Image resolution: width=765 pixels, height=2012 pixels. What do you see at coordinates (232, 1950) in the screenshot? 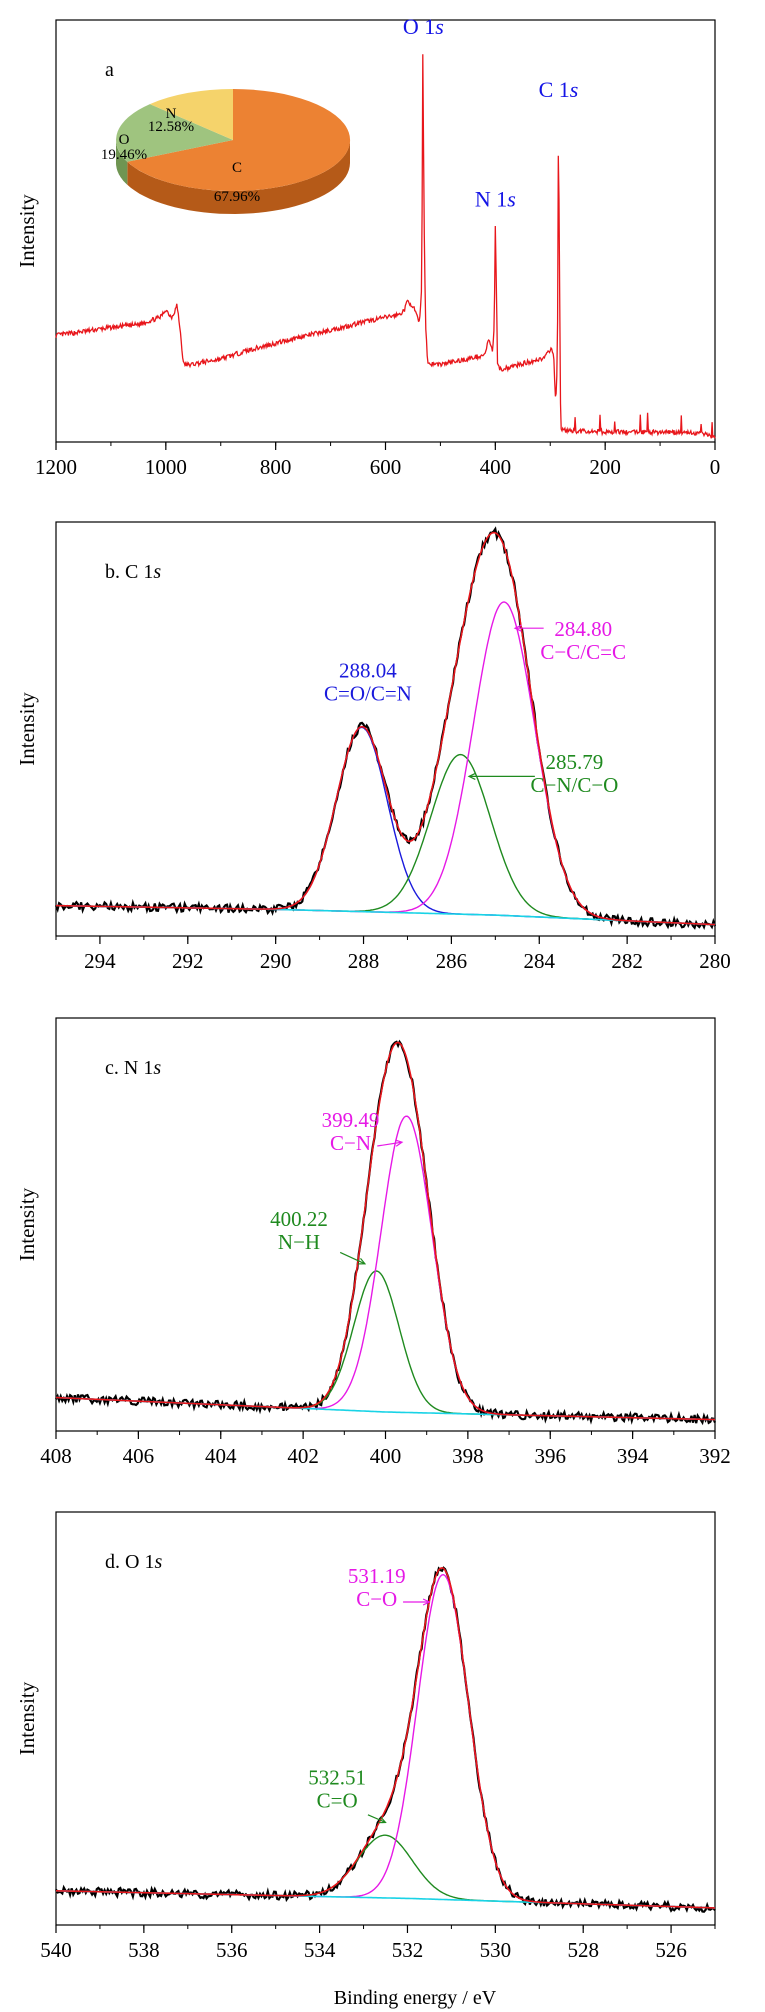
I see `x-tick-label: 536` at bounding box center [232, 1950].